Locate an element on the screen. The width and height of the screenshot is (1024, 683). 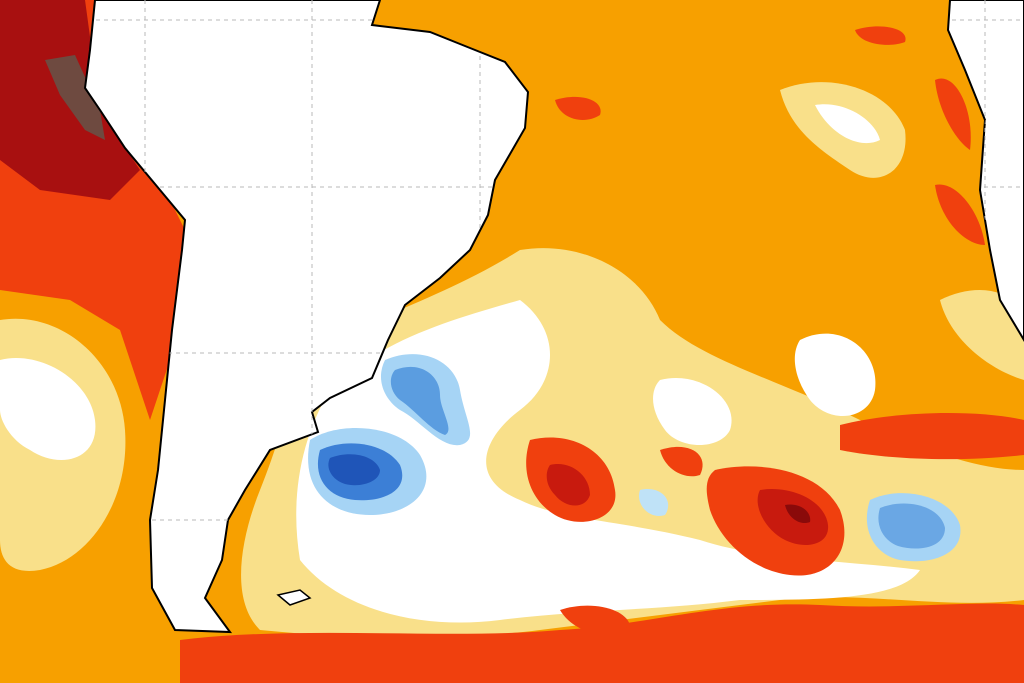
colder-region is located at coordinates (354, 470).